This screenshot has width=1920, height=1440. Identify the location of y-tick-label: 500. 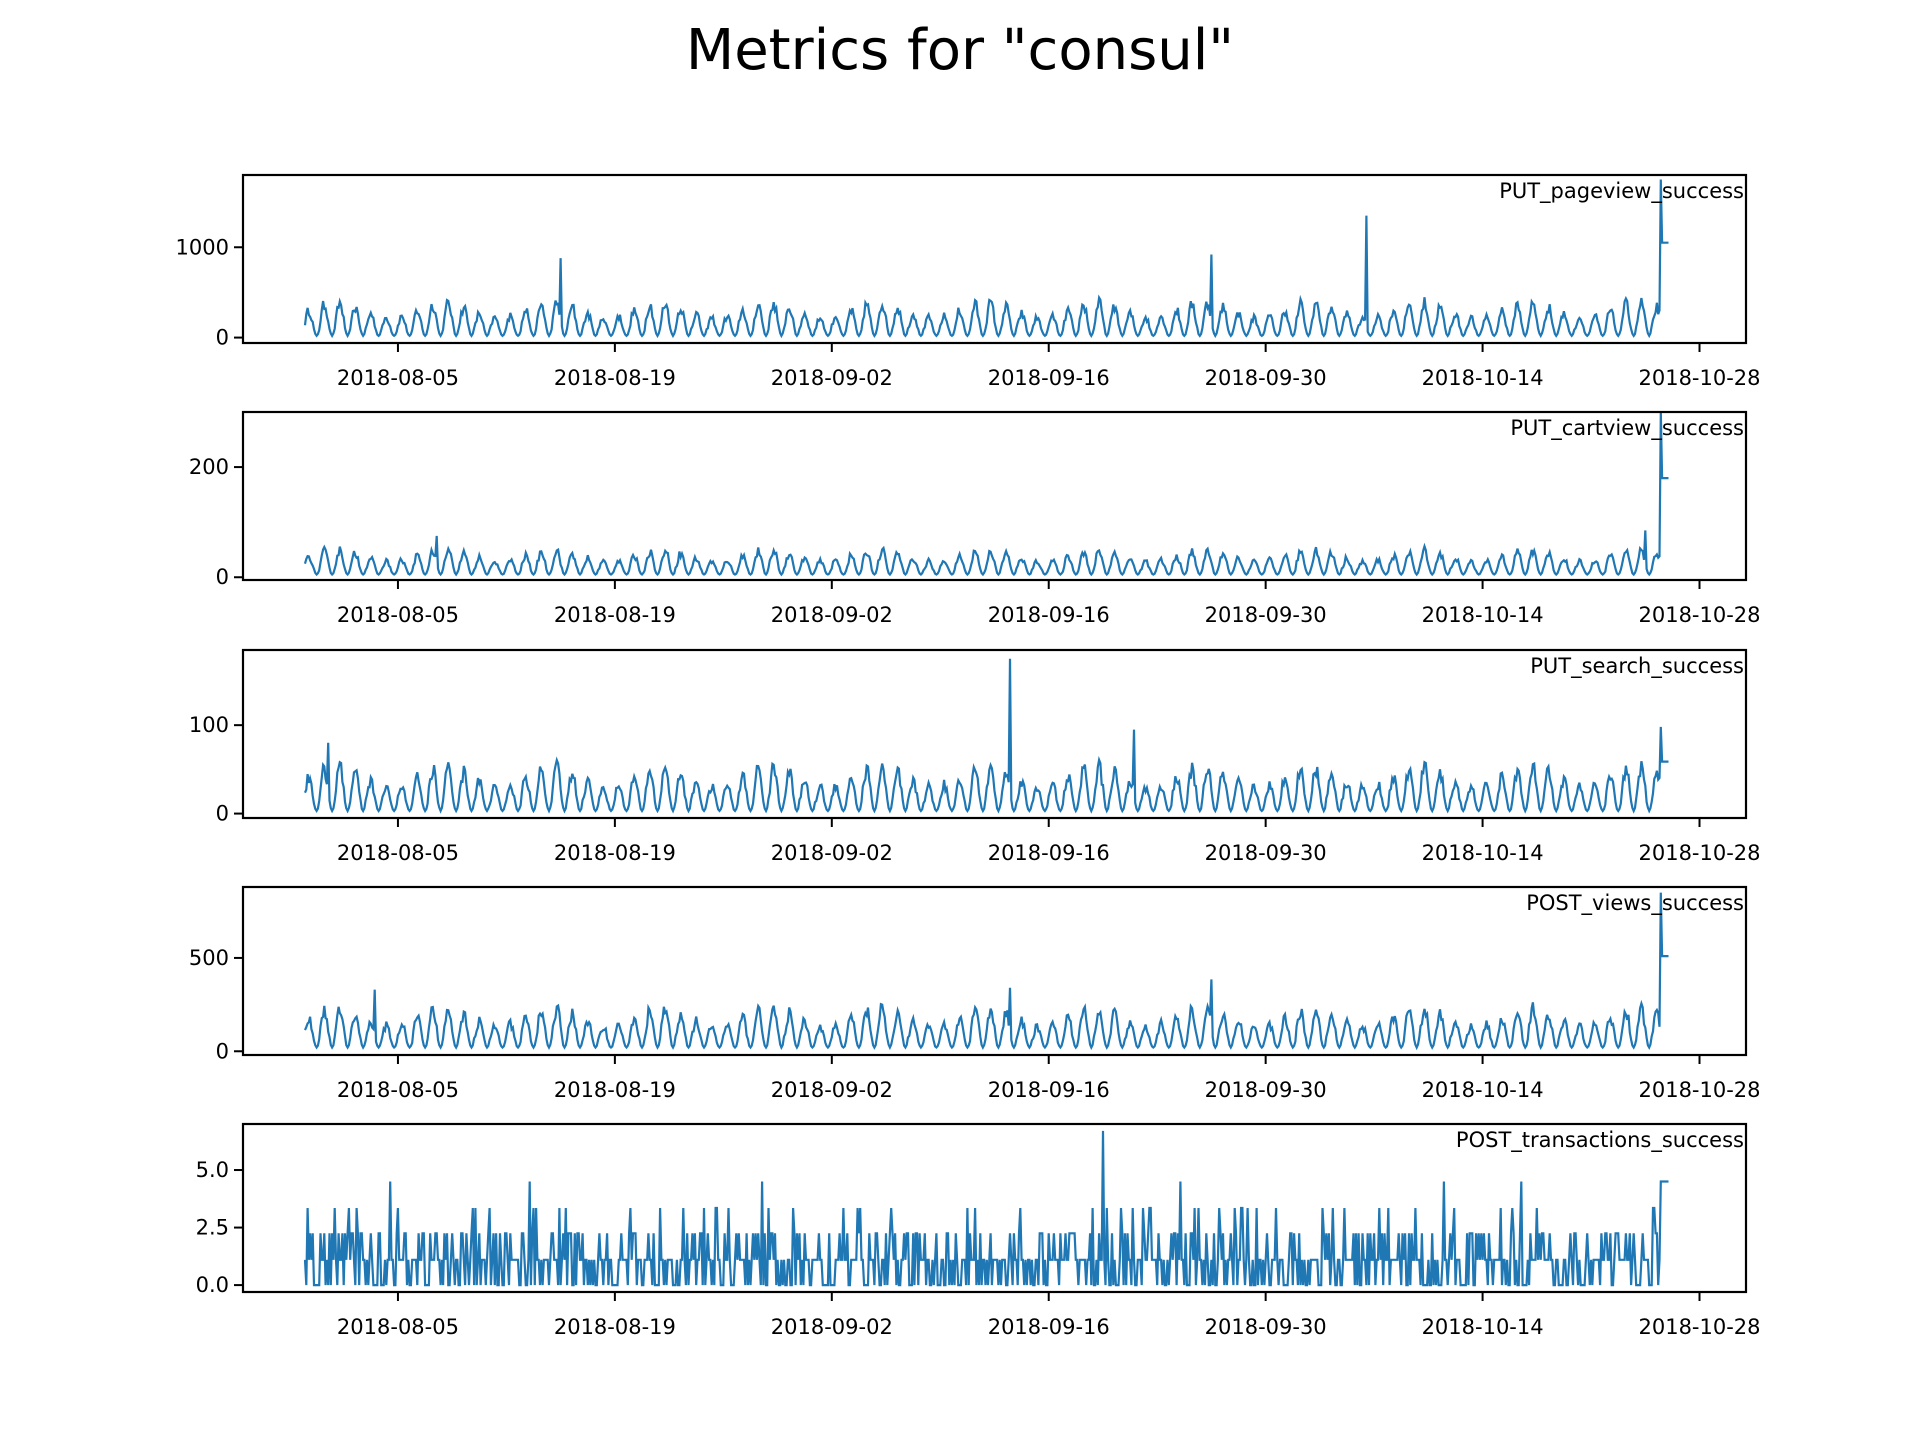
(209, 958).